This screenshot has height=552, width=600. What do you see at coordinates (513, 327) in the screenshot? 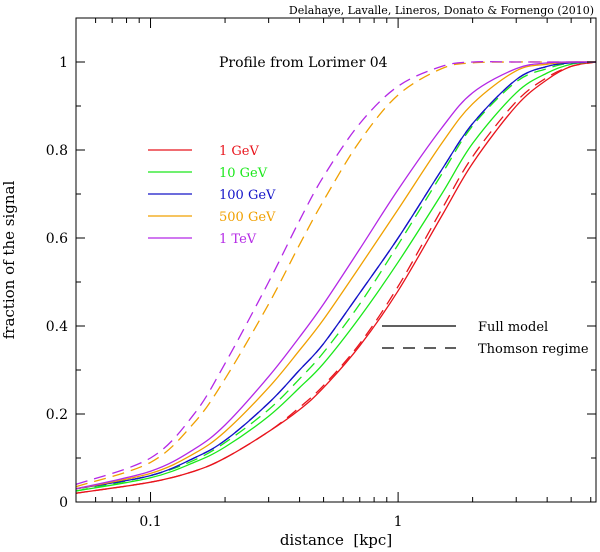
I see `style-legend-label-full-model: Full model` at bounding box center [513, 327].